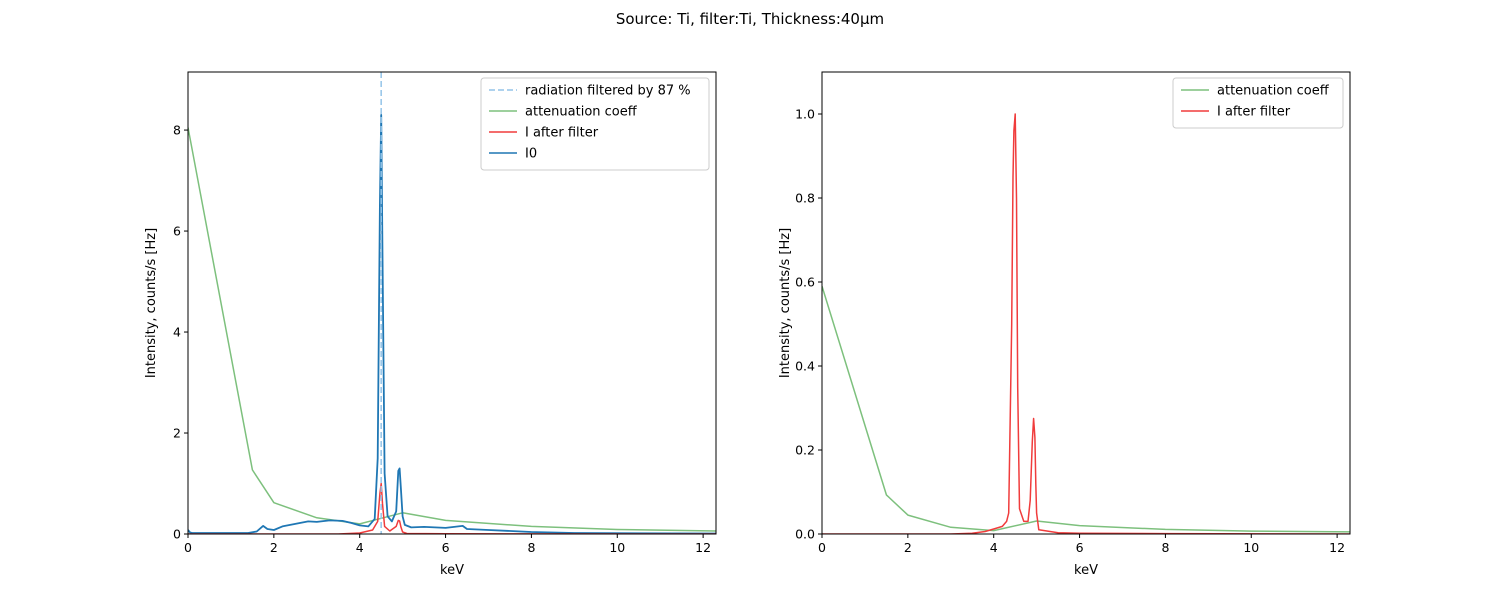 This screenshot has width=1500, height=600. I want to click on y-tick-label: 0.6, so click(805, 282).